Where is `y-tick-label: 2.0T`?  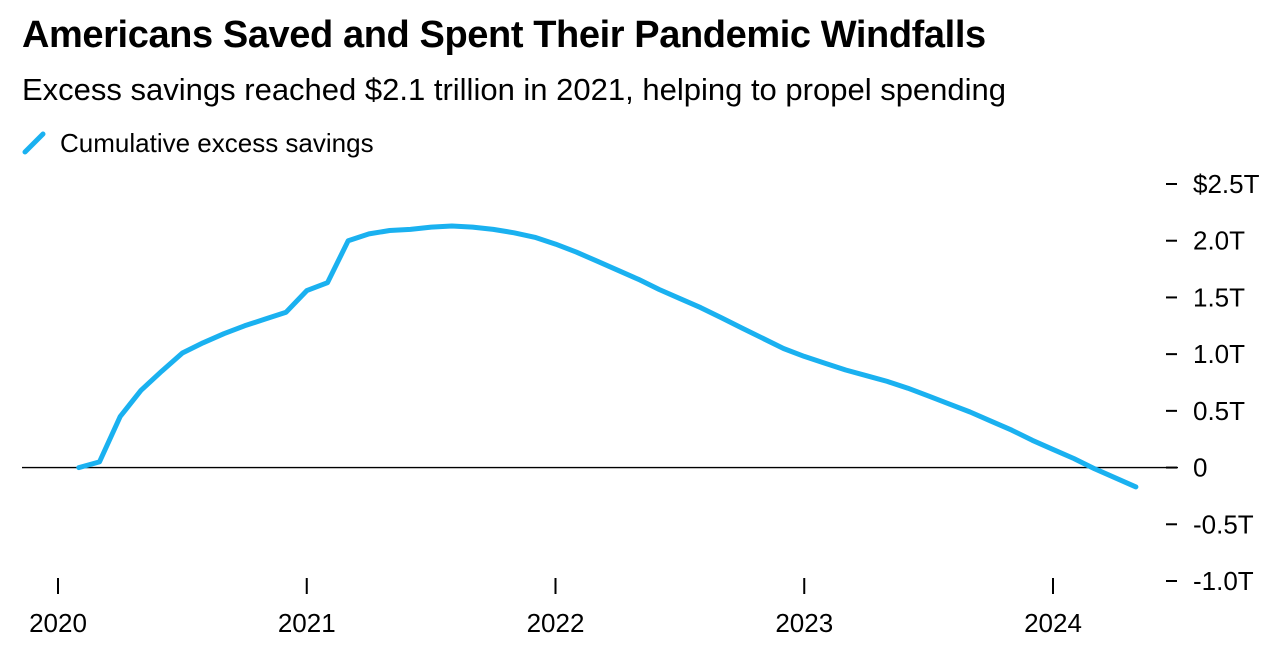
y-tick-label: 2.0T is located at coordinates (1219, 241).